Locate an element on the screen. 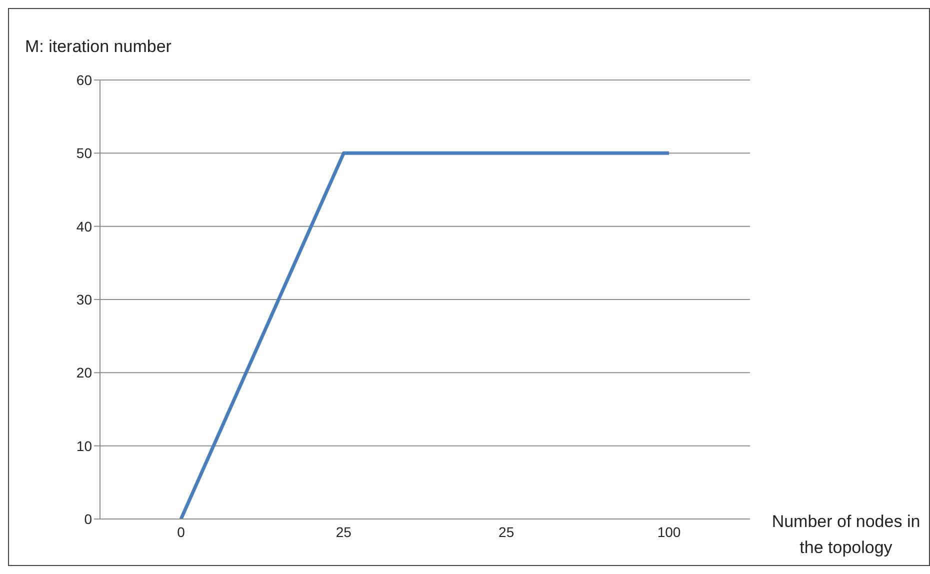 Image resolution: width=930 pixels, height=574 pixels. y-tick-label: 40 is located at coordinates (84, 226).